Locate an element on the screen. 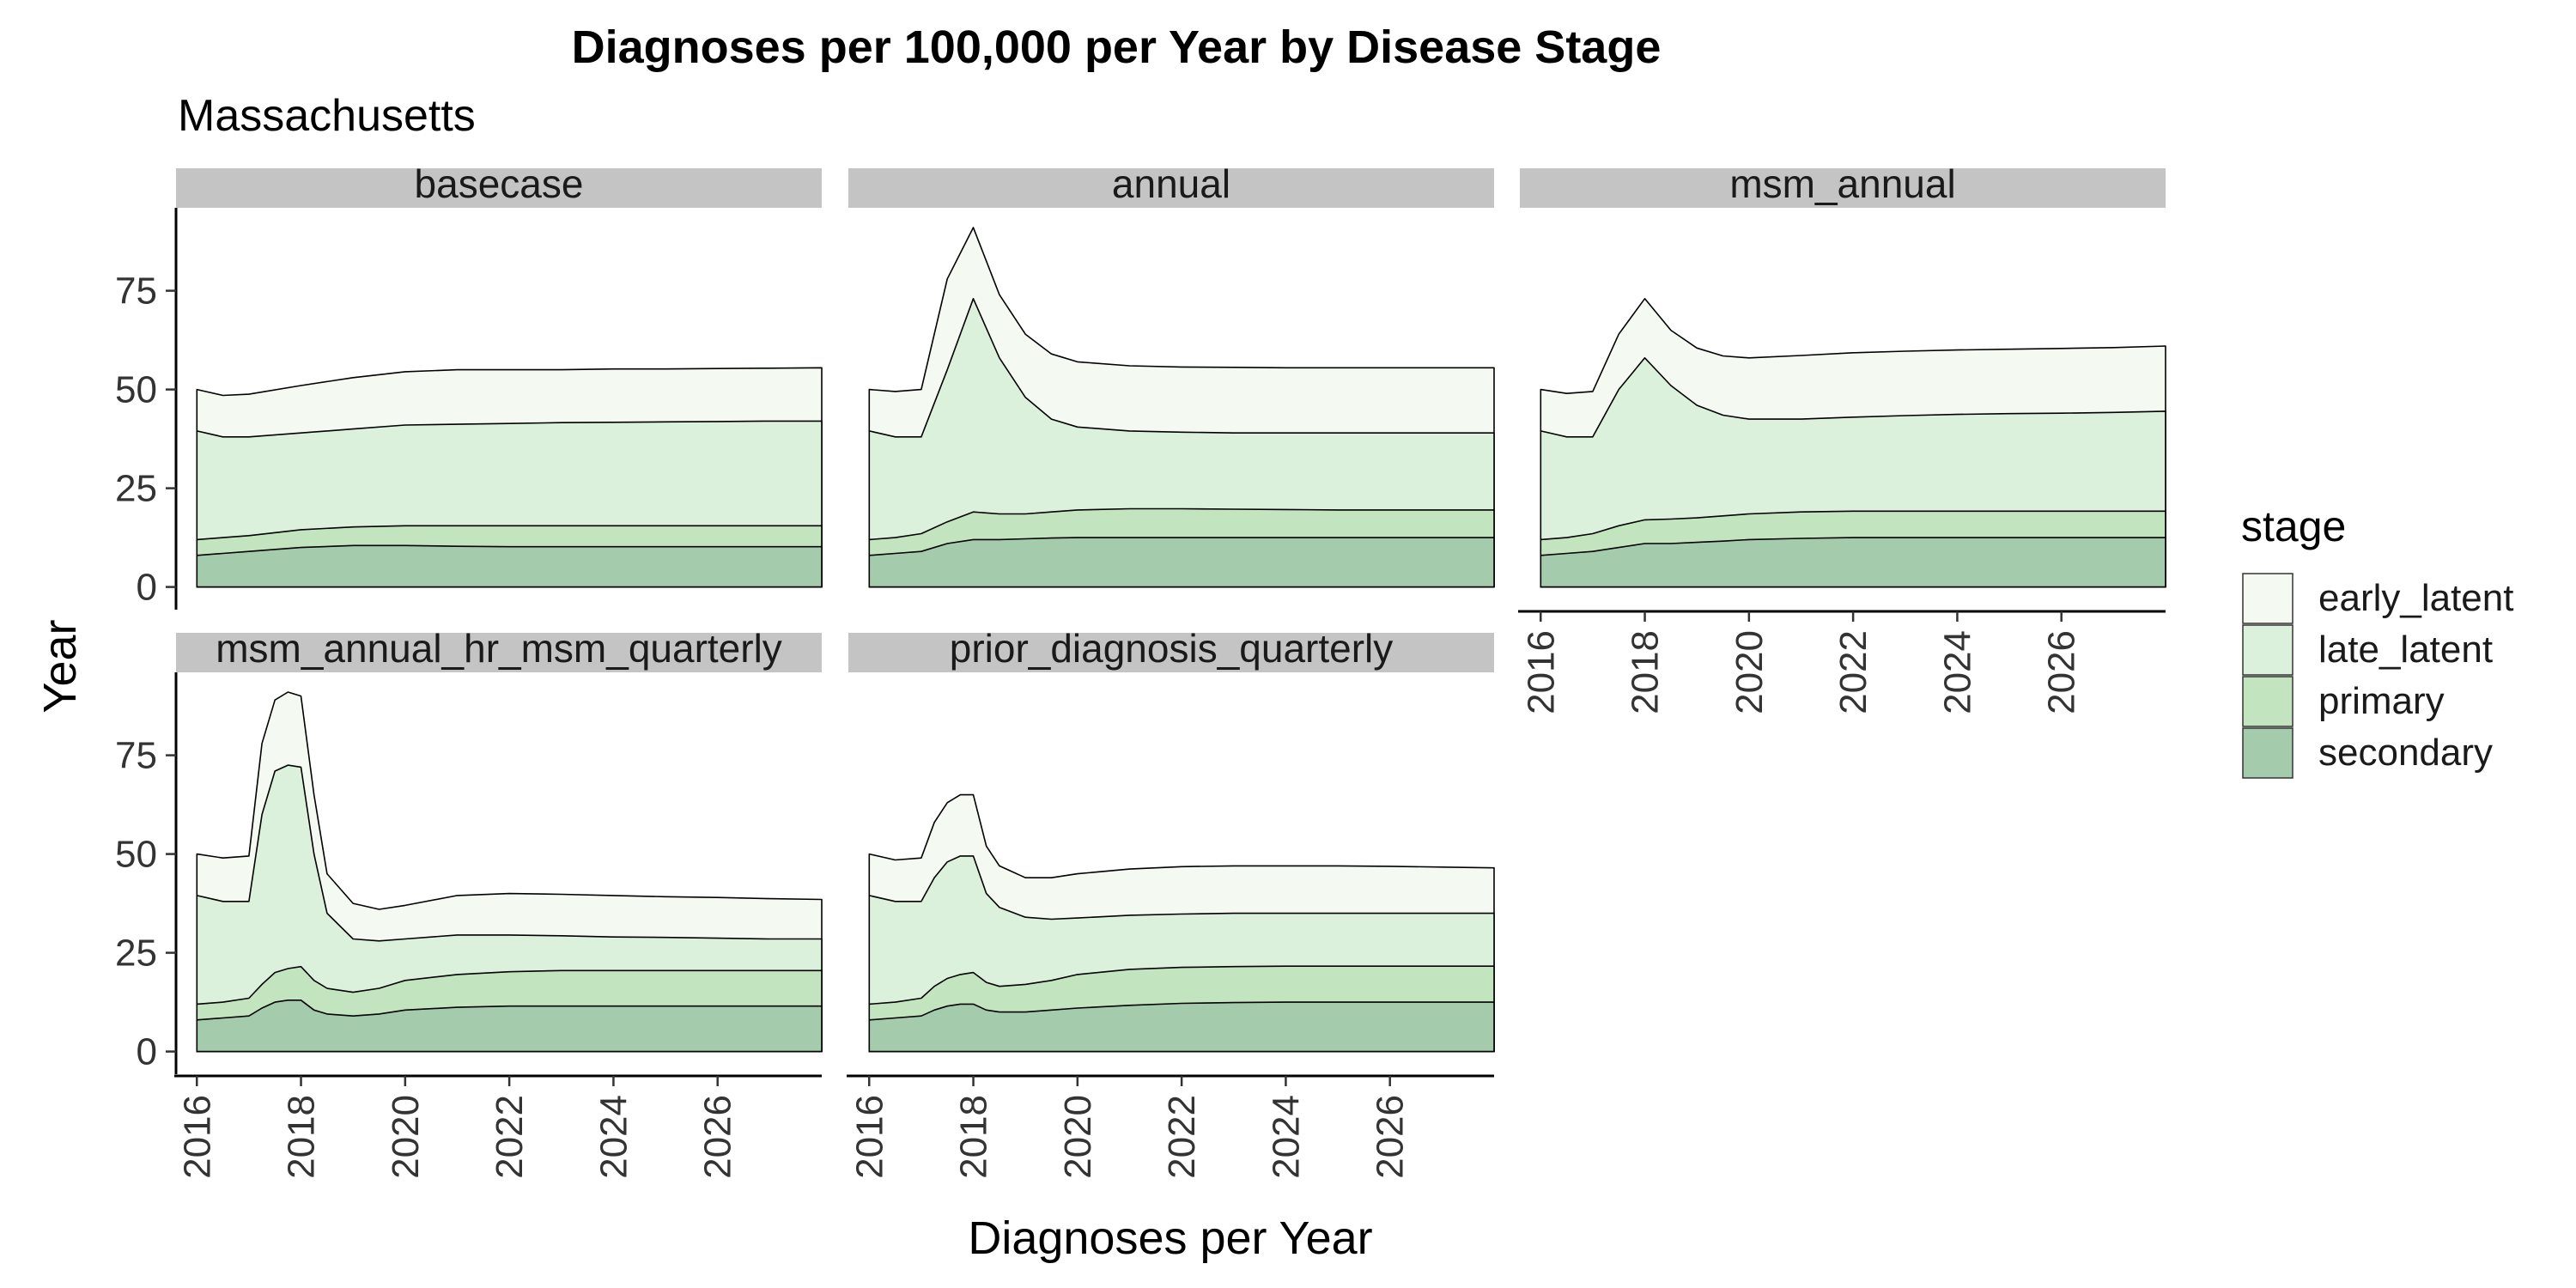 Image resolution: width=2576 pixels, height=1288 pixels. chart-subtitle: Massachusetts is located at coordinates (327, 116).